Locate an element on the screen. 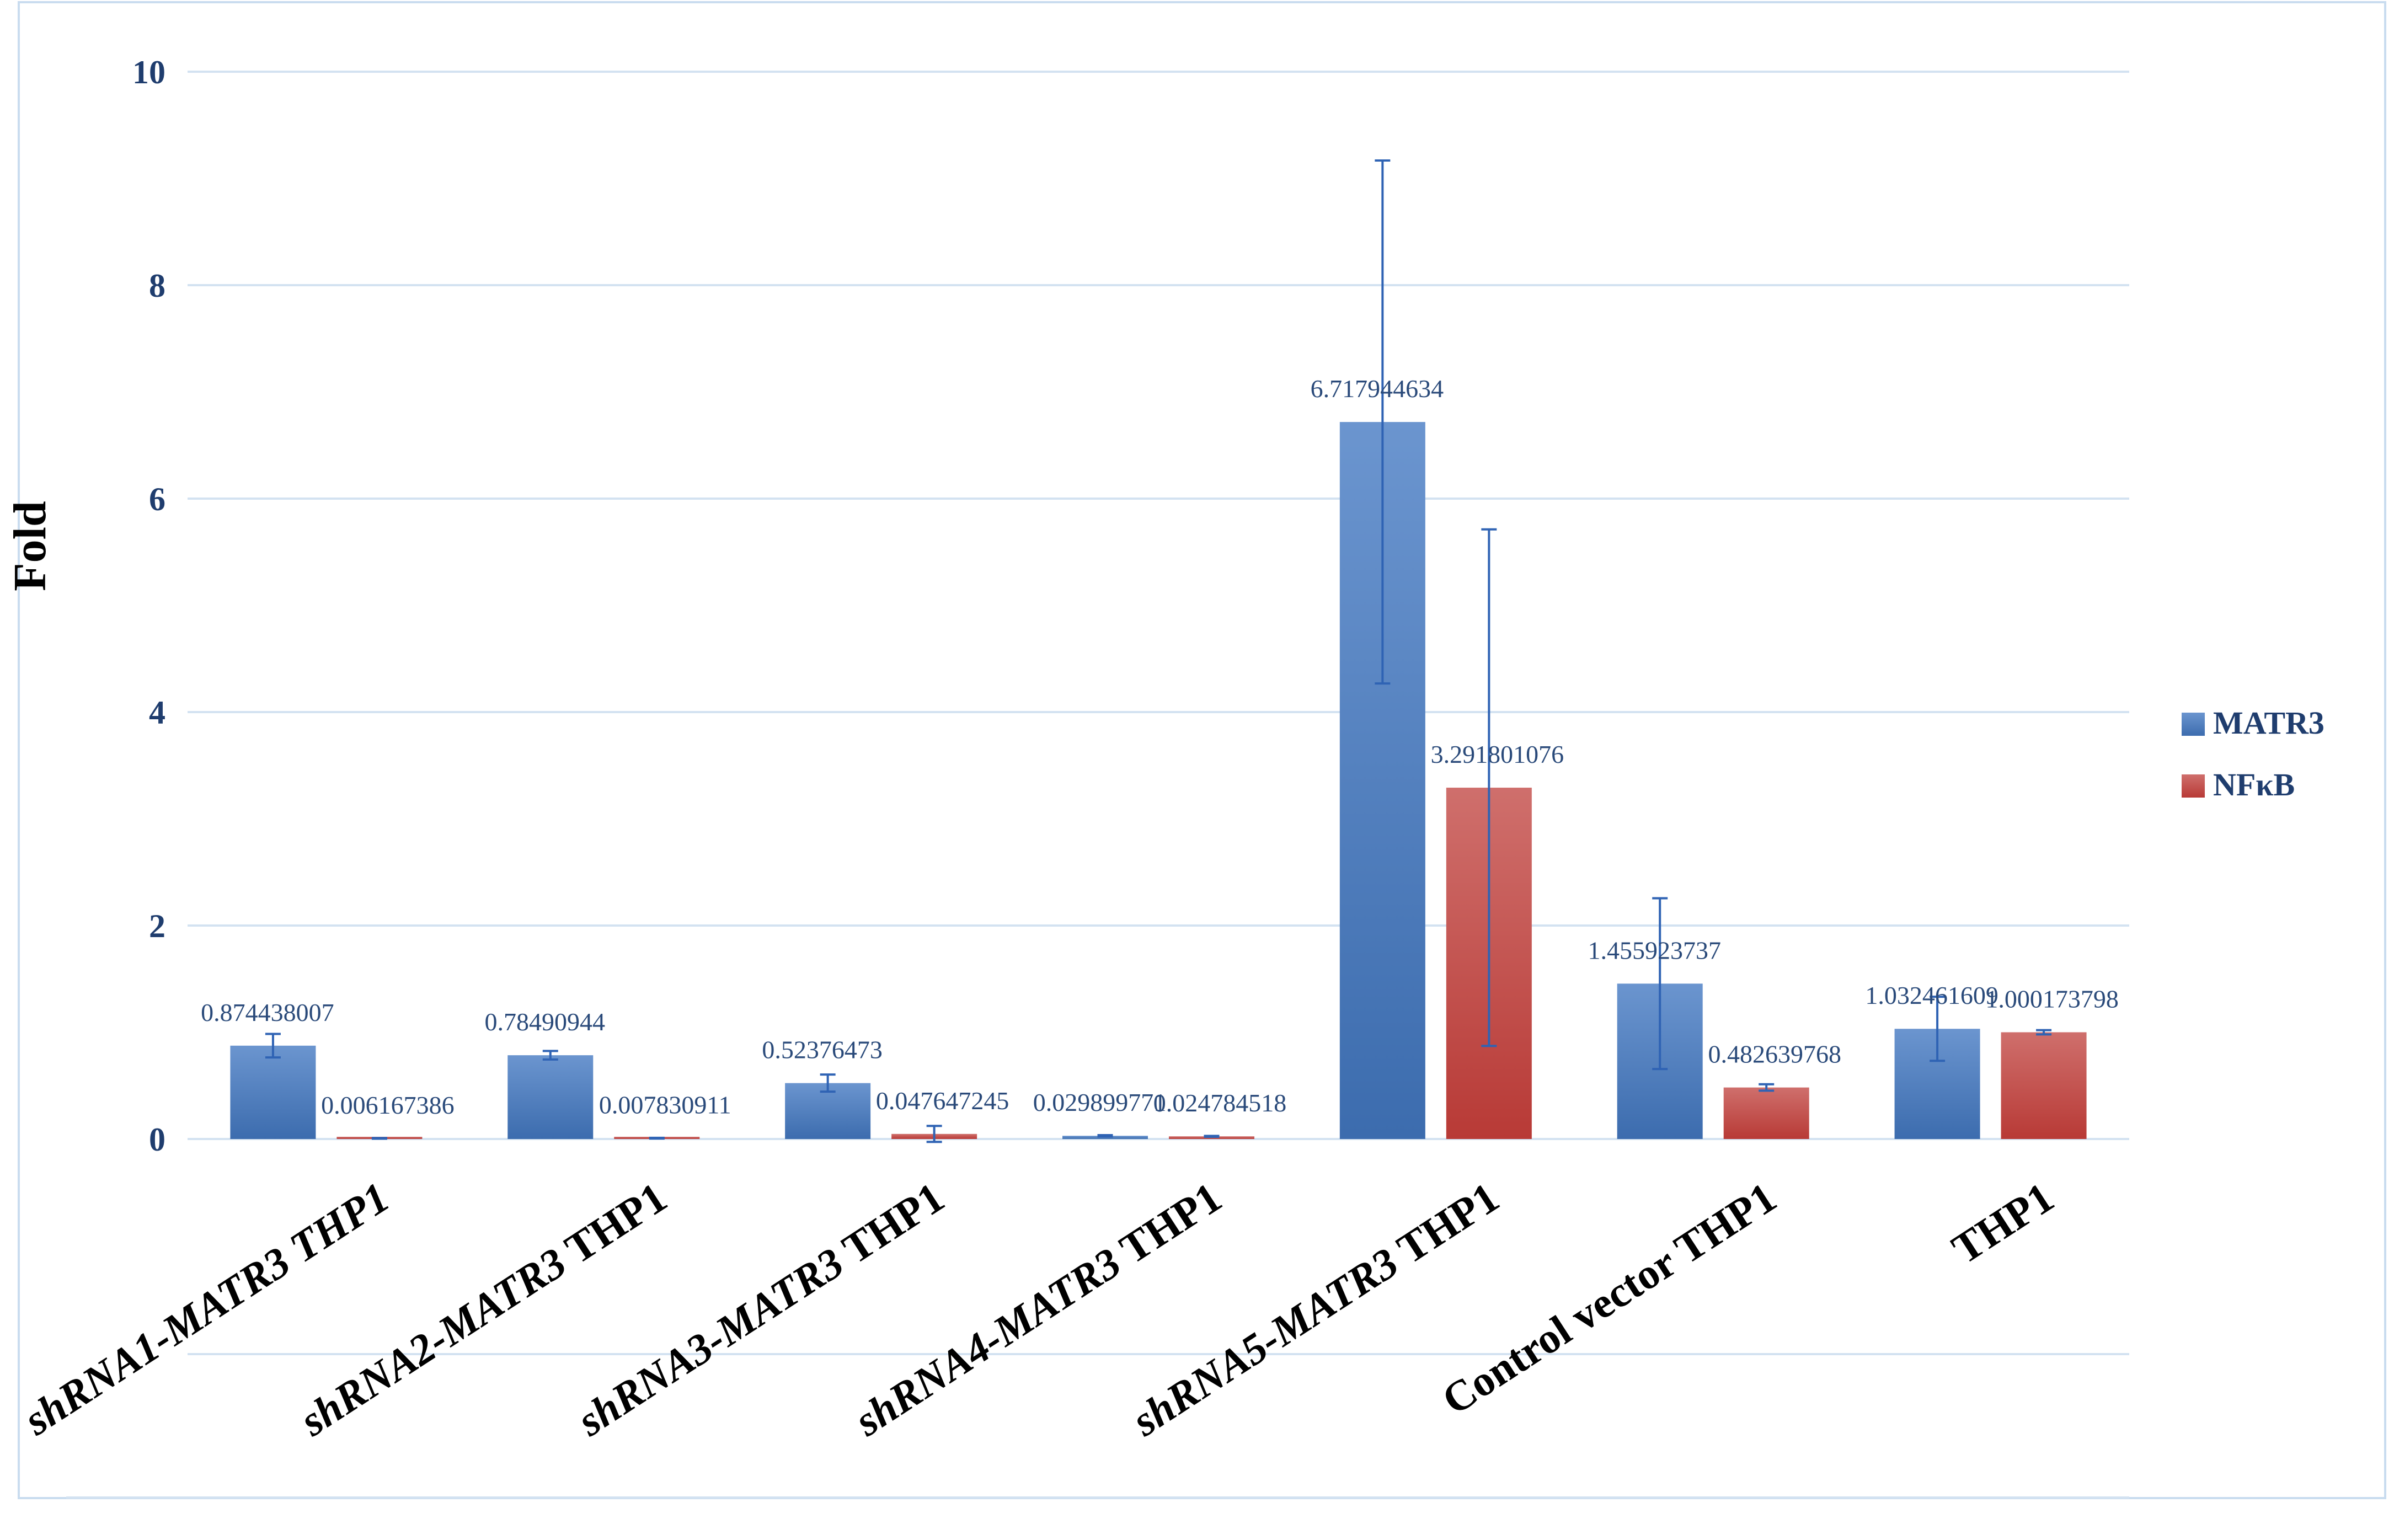  category-label-prefix: shRNA3-MATR3 is located at coordinates (710, 1342).